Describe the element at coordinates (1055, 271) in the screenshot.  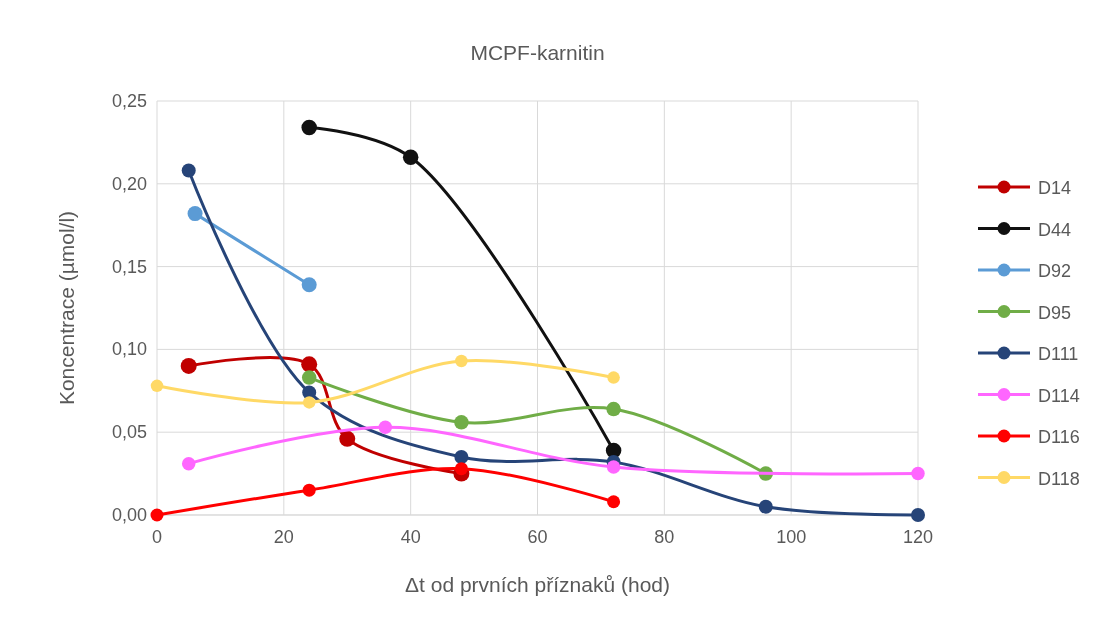
I see `legend-label: D92` at that location.